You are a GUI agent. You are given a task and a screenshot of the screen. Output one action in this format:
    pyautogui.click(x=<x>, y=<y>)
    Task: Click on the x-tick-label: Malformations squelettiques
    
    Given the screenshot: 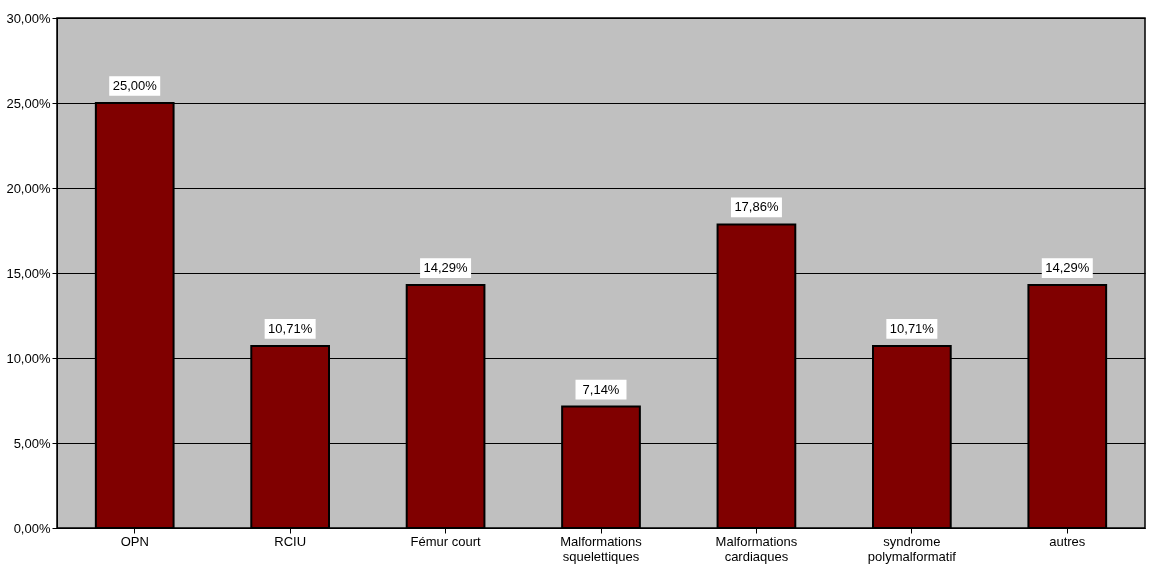 What is the action you would take?
    pyautogui.click(x=601, y=548)
    